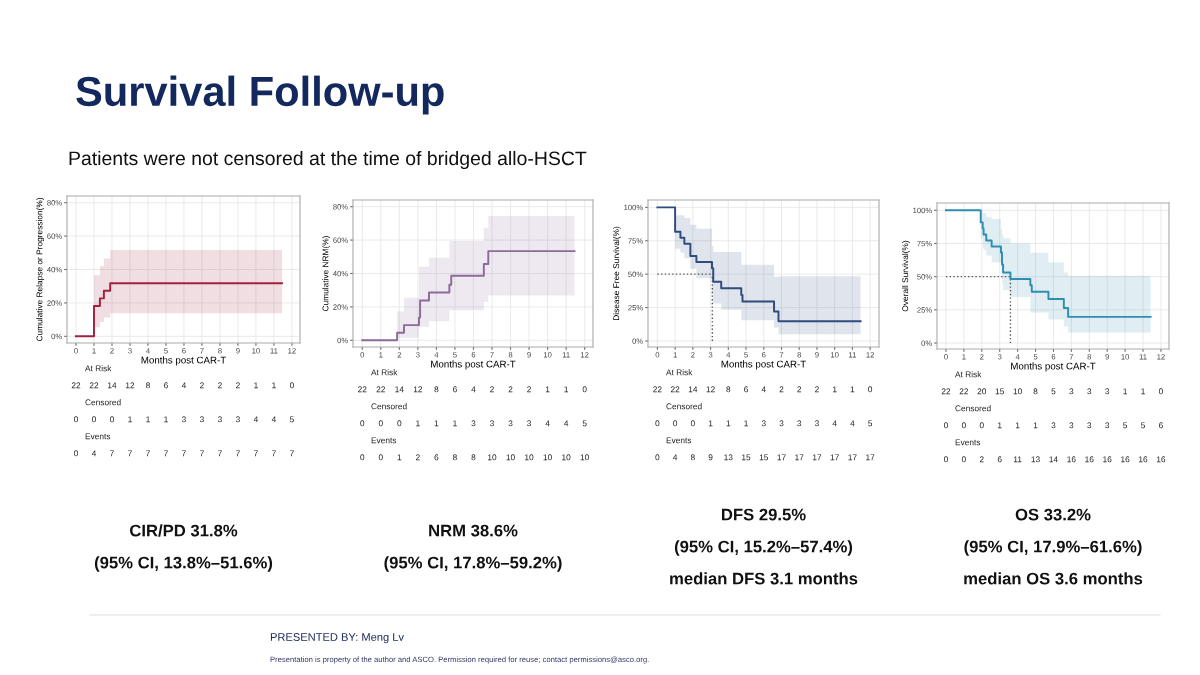 The width and height of the screenshot is (1200, 675). Describe the element at coordinates (1053, 578) in the screenshot. I see `text: median OS 3.6 months` at that location.